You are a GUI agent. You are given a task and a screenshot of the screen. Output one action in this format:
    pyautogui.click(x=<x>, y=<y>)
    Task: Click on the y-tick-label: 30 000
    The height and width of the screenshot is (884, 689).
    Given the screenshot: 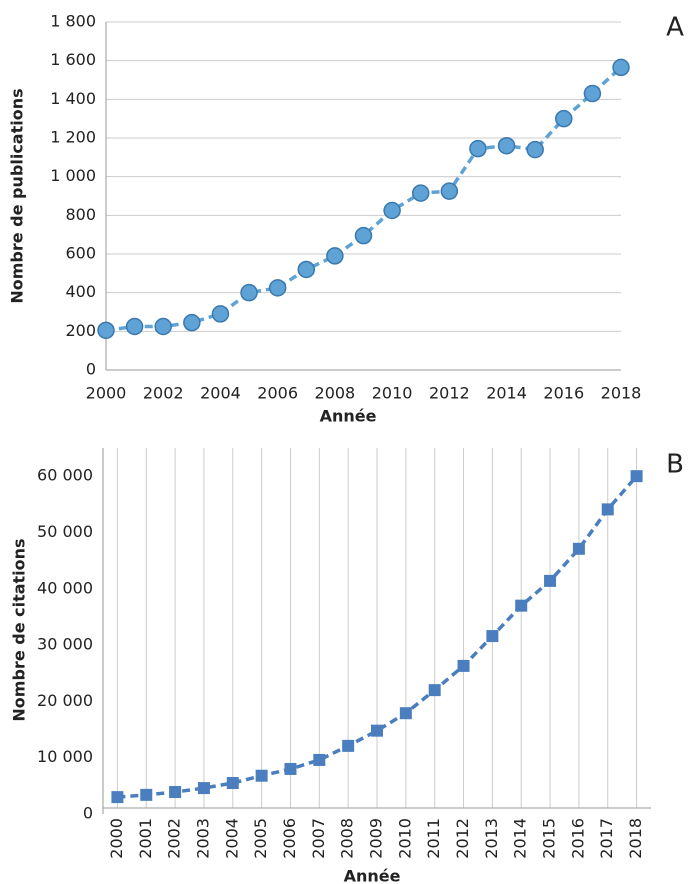 What is the action you would take?
    pyautogui.click(x=65, y=644)
    